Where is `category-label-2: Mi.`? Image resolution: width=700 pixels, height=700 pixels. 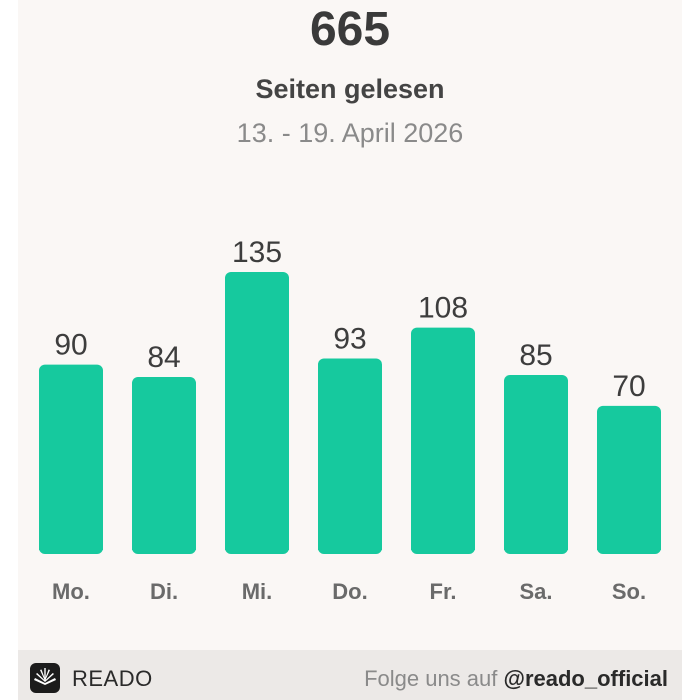 category-label-2: Mi. is located at coordinates (257, 591).